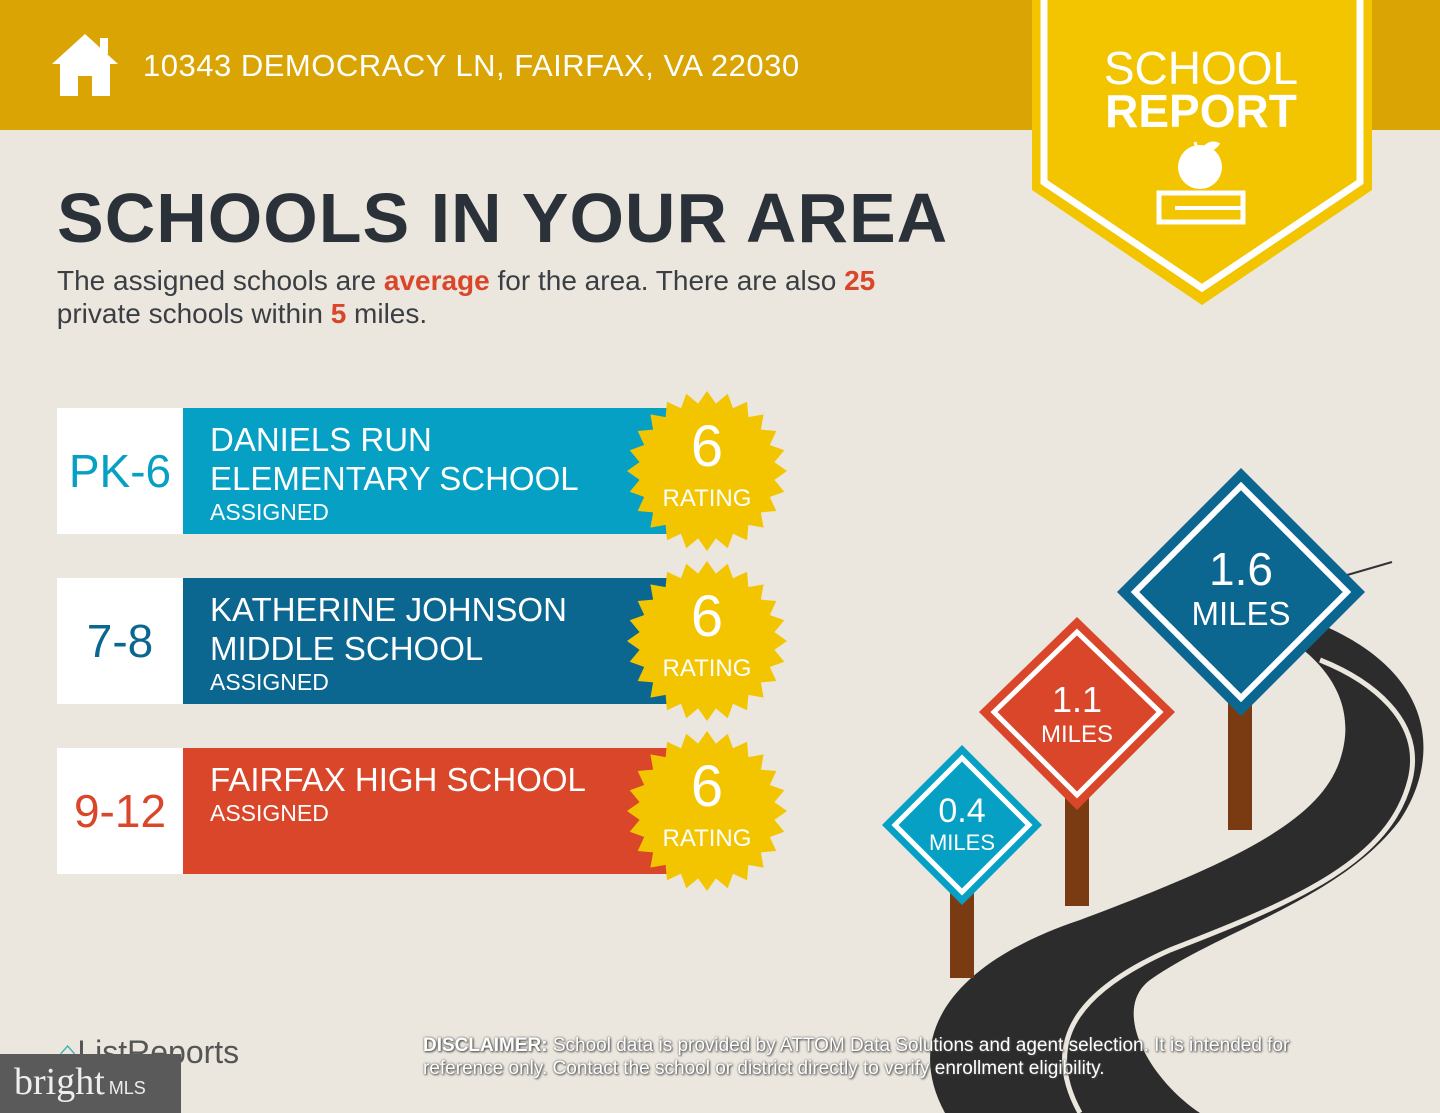  What do you see at coordinates (961, 811) in the screenshot?
I see `svg-text: 0.4` at bounding box center [961, 811].